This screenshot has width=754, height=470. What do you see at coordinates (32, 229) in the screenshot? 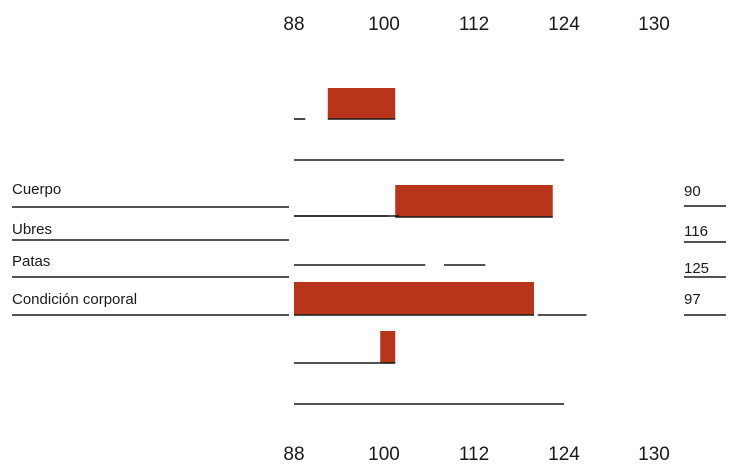
I see `category-label: Ubres` at bounding box center [32, 229].